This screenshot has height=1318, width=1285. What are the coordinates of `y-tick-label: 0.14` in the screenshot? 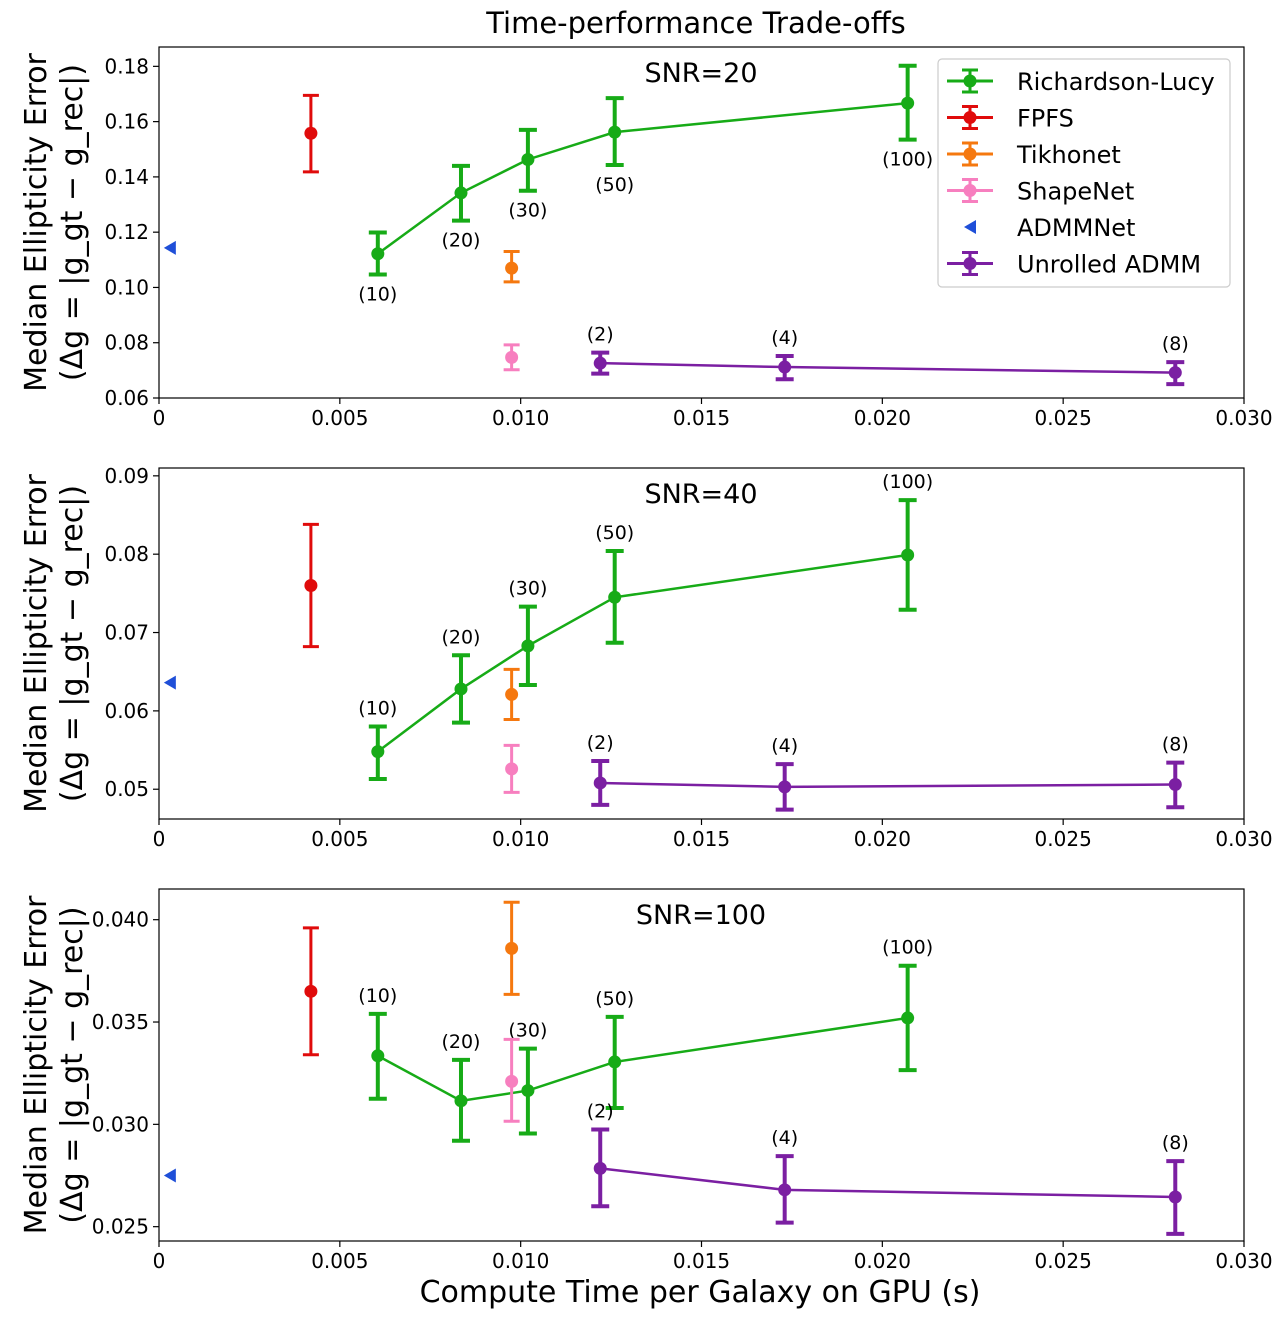 It's located at (126, 177).